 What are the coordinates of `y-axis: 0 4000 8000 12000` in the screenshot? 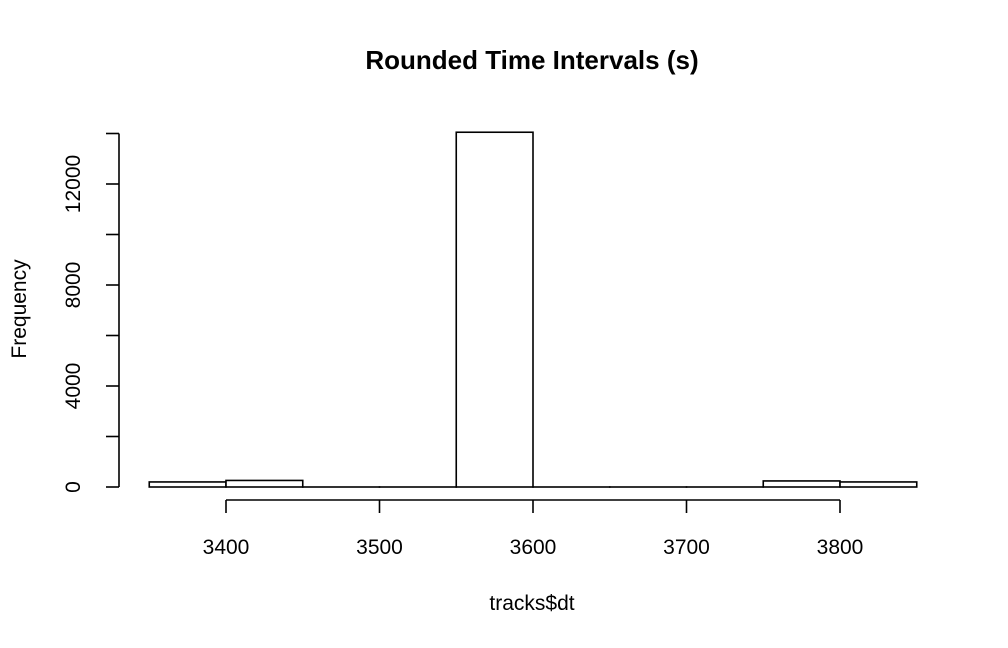 It's located at (91, 312).